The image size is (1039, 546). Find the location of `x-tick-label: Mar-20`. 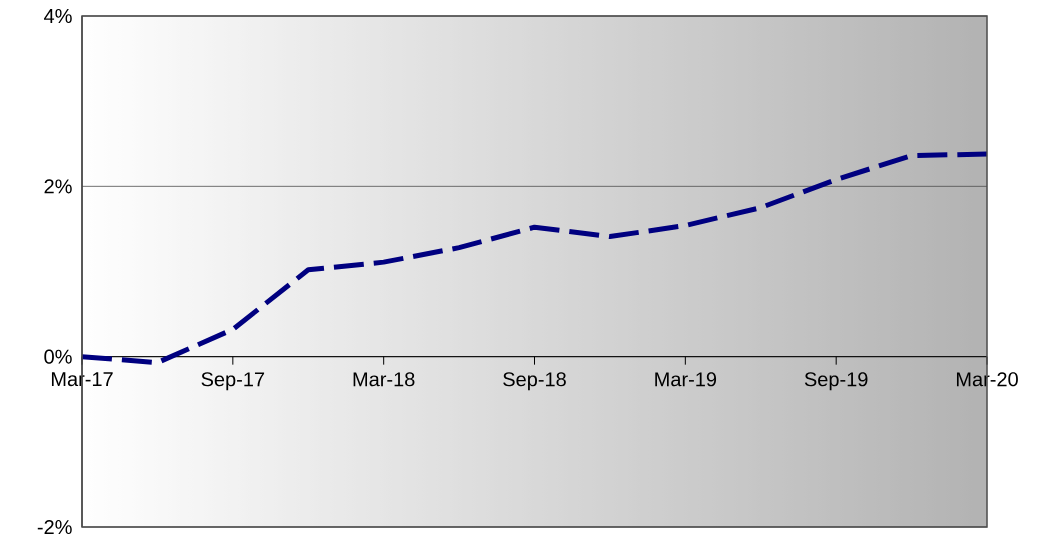

x-tick-label: Mar-20 is located at coordinates (987, 379).